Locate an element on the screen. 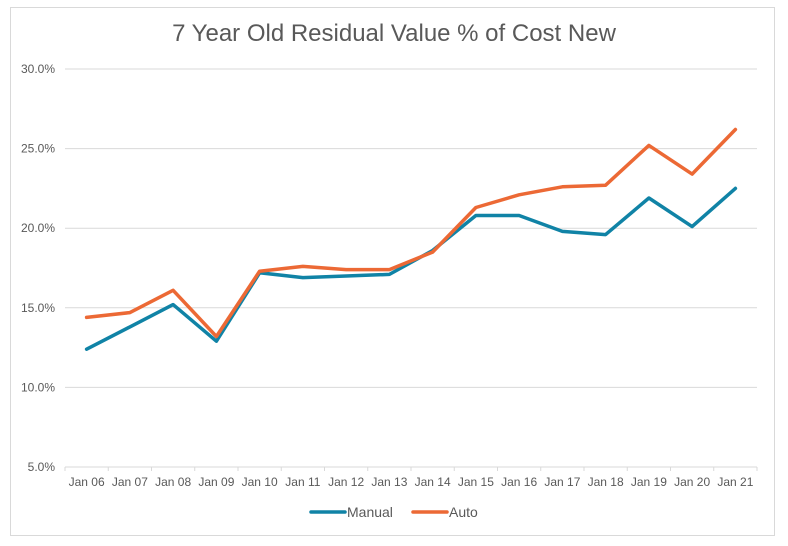  y-tick-label: 5.0% is located at coordinates (42, 467).